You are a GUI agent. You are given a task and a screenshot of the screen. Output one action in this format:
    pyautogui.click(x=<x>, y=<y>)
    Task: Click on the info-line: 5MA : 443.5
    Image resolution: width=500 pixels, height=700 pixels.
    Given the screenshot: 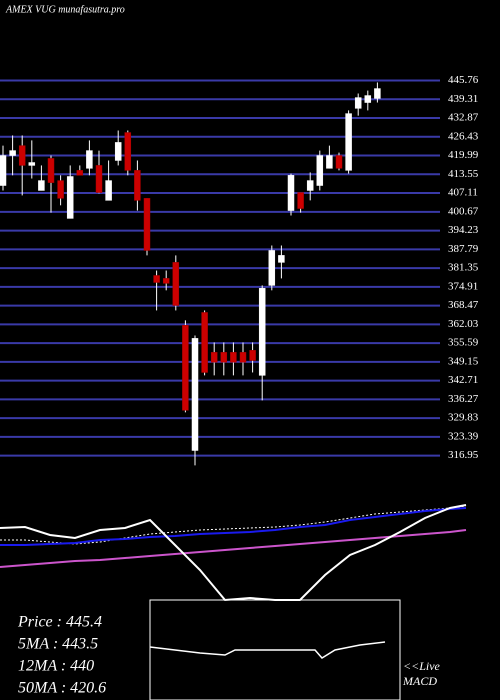 What is the action you would take?
    pyautogui.click(x=58, y=644)
    